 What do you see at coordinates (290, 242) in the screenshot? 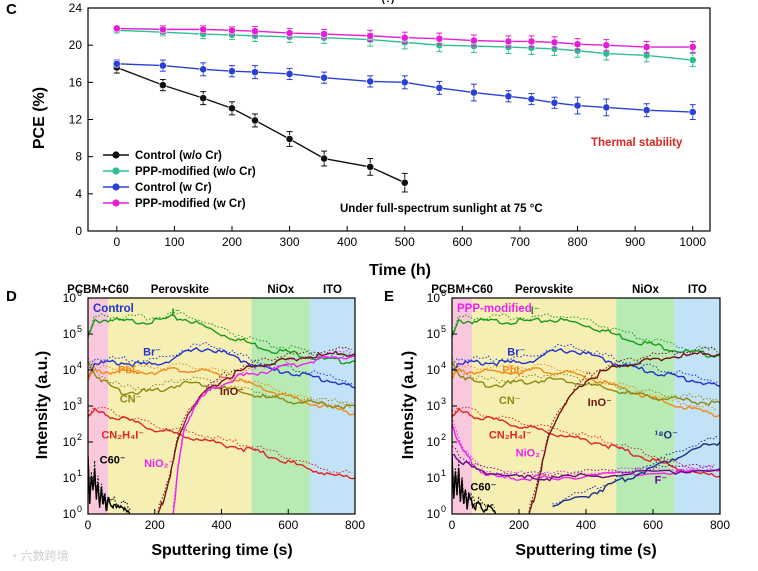
I see `c-x-tick-label: 300` at bounding box center [290, 242].